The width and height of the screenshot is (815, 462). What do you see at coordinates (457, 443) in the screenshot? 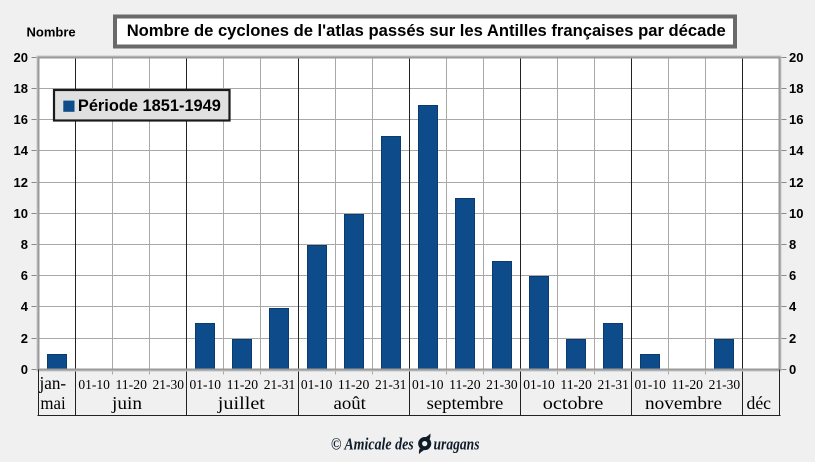
I see `svg-text: uragans` at bounding box center [457, 443].